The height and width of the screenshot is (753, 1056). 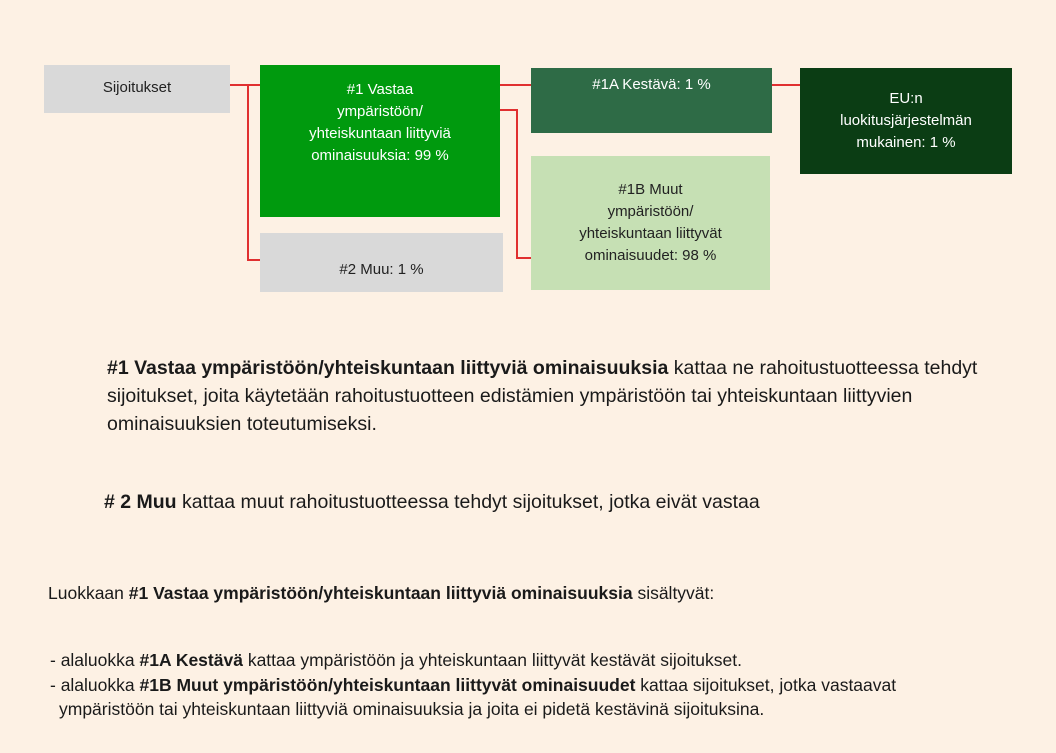 What do you see at coordinates (650, 233) in the screenshot?
I see `box-label: yhteiskuntaan liittyvät` at bounding box center [650, 233].